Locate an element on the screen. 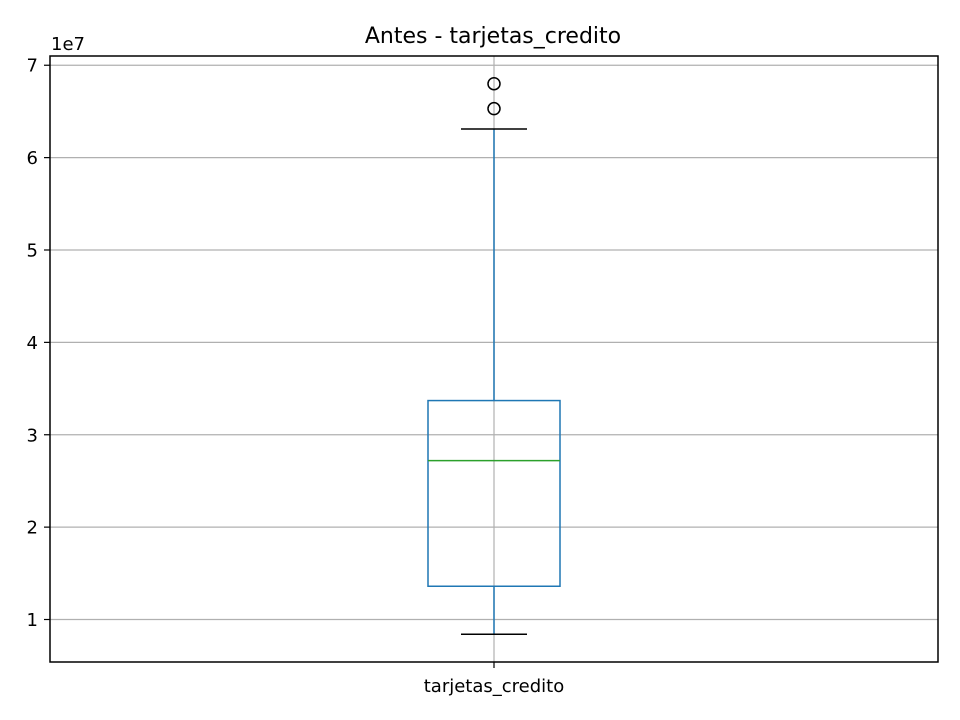 Image resolution: width=960 pixels, height=720 pixels. y-tick-label: 5 is located at coordinates (32, 250).